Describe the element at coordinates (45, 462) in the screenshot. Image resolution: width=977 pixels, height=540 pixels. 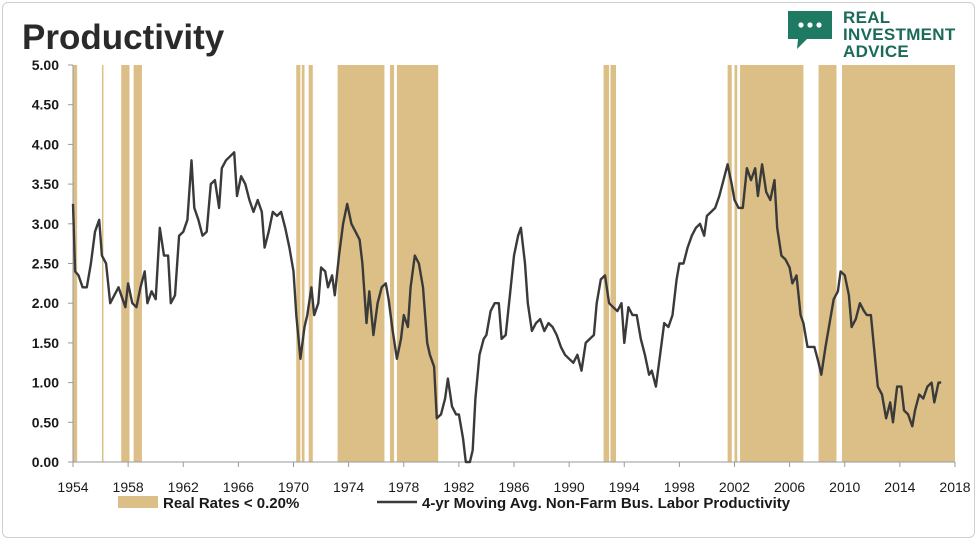
I see `y-tick-label: 0.00` at that location.